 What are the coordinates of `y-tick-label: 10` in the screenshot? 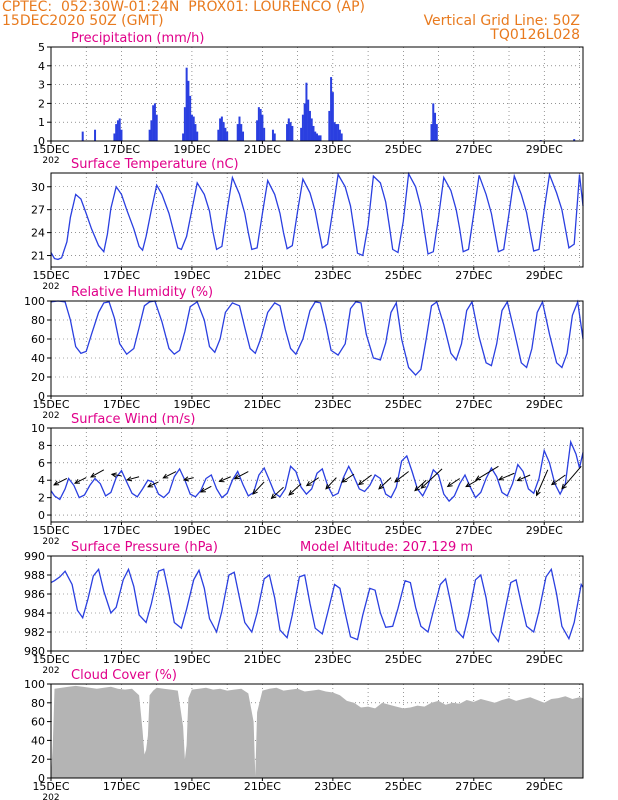 It's located at (38, 428).